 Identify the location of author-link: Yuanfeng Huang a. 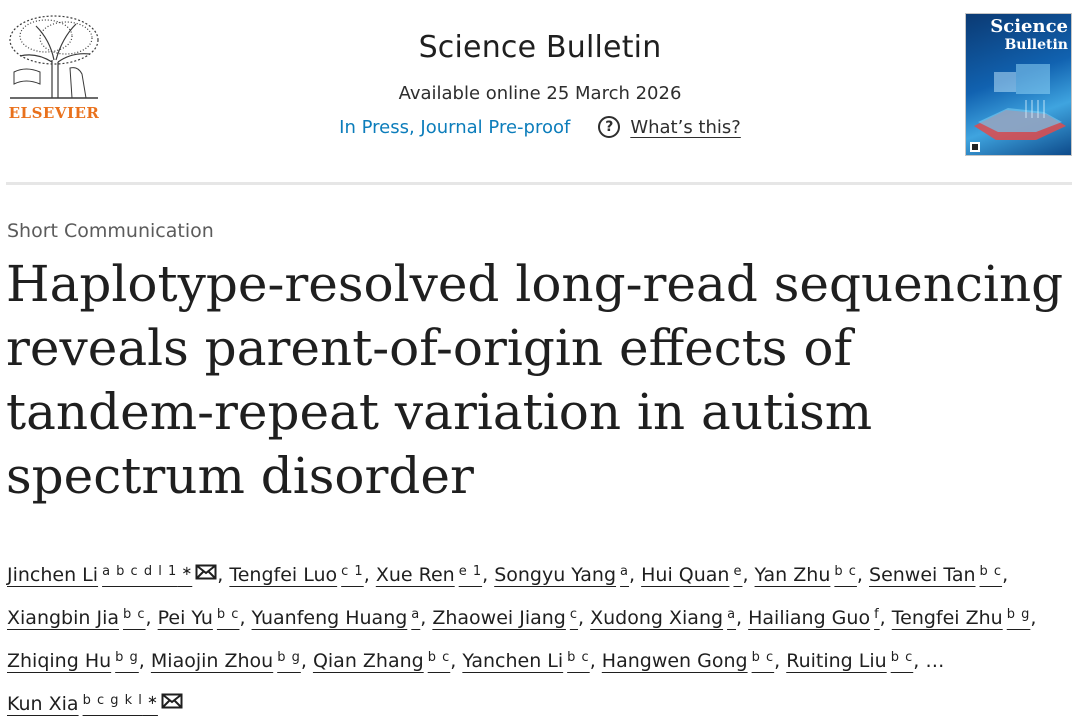
(336, 618).